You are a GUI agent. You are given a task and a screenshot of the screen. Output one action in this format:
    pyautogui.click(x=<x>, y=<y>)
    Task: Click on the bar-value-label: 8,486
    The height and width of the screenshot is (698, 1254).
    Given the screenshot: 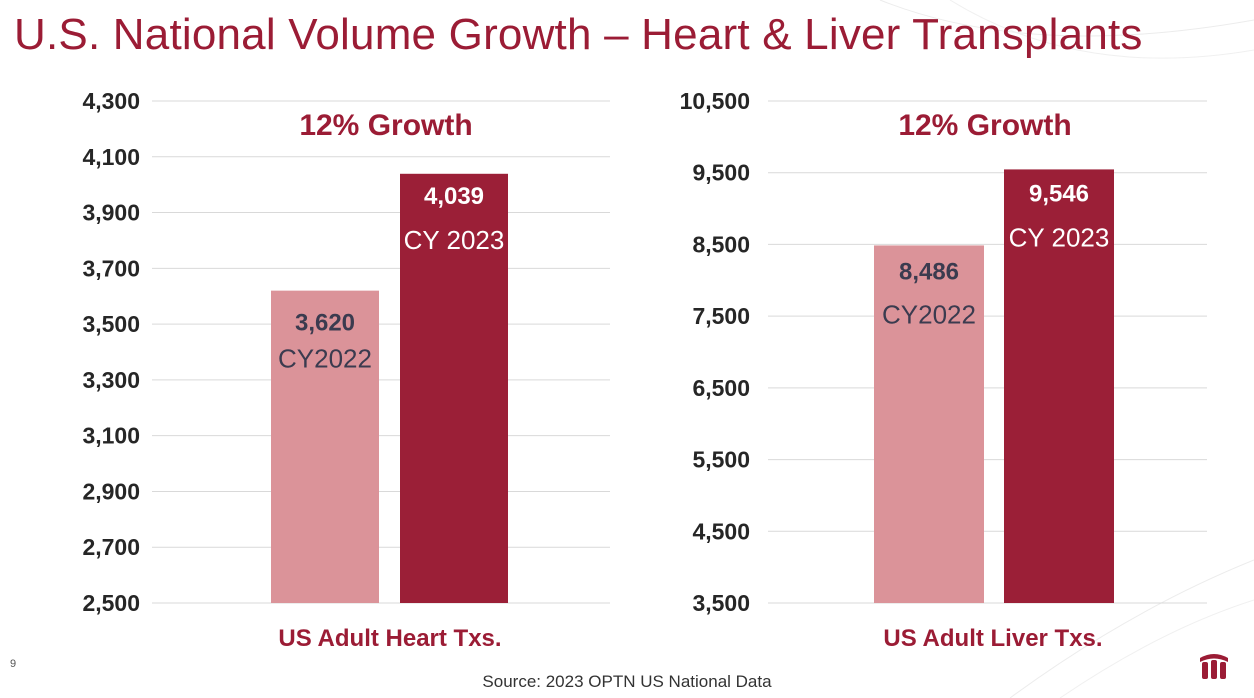 What is the action you would take?
    pyautogui.click(x=929, y=271)
    